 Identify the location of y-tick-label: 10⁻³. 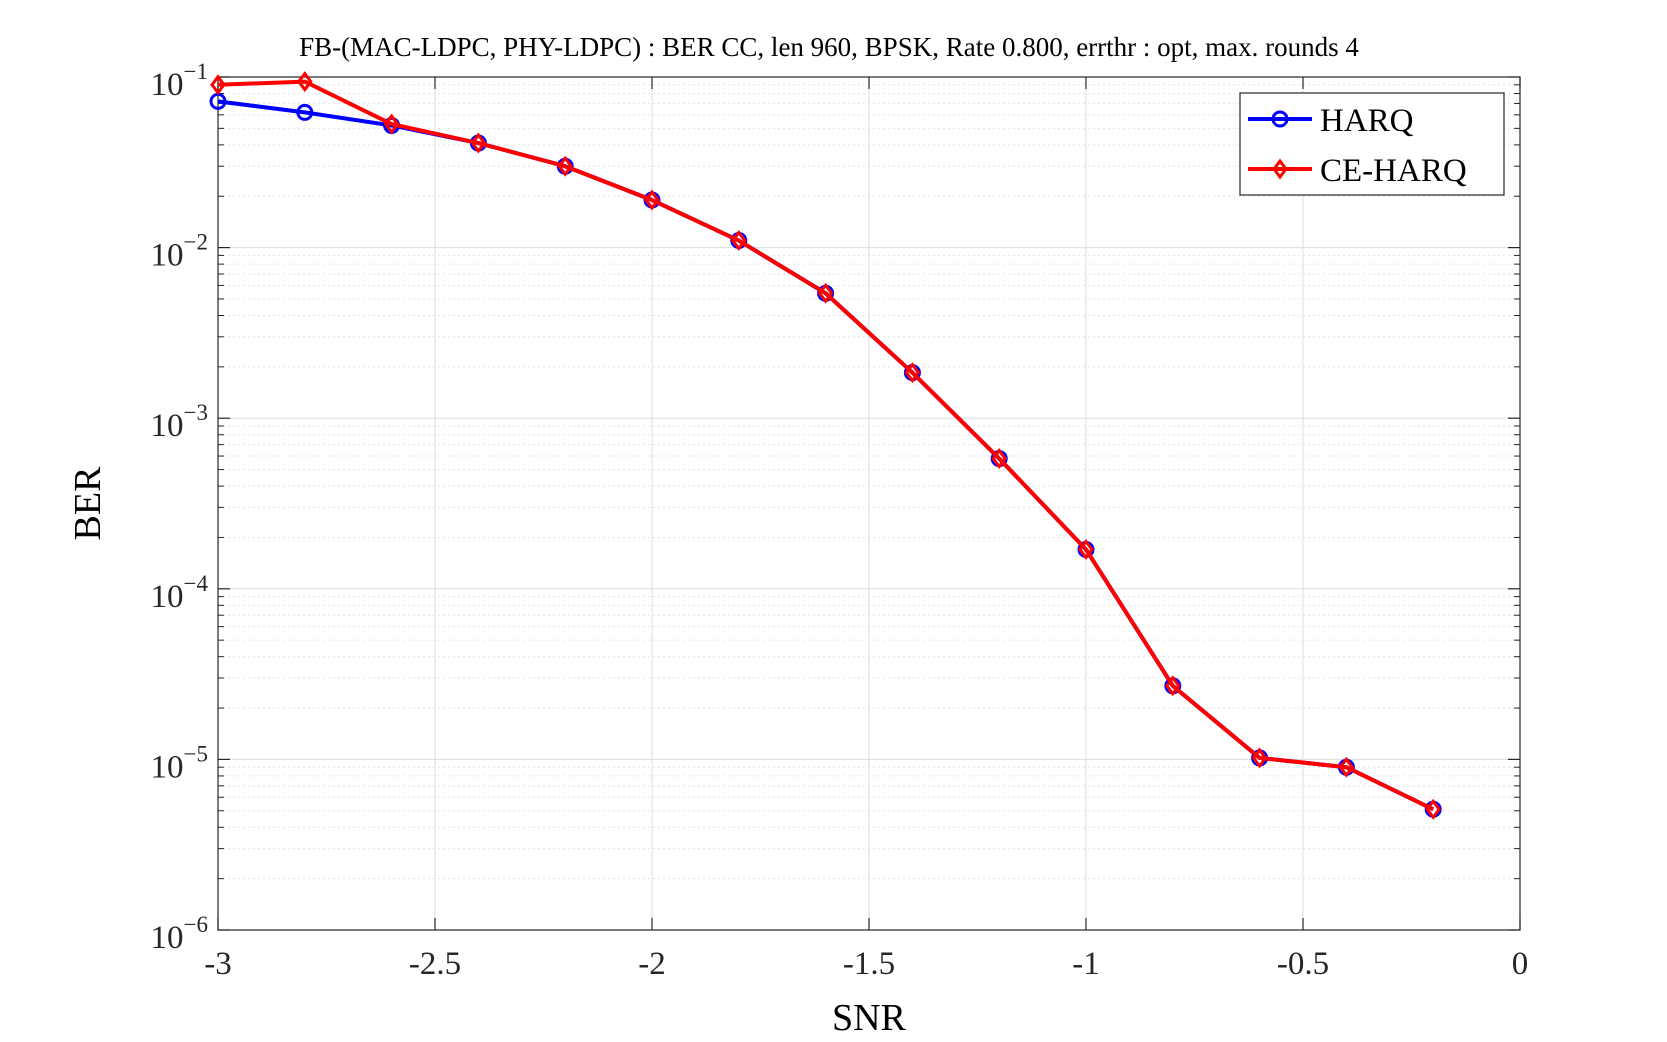
(179, 422).